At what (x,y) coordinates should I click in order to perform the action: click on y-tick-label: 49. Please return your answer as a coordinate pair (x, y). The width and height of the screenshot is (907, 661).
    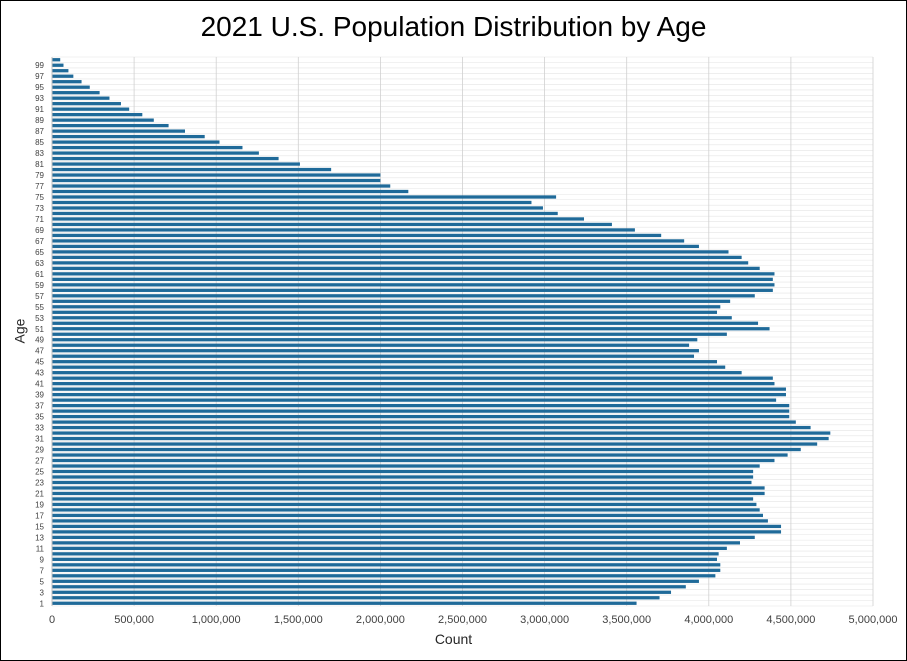
    Looking at the image, I should click on (39, 340).